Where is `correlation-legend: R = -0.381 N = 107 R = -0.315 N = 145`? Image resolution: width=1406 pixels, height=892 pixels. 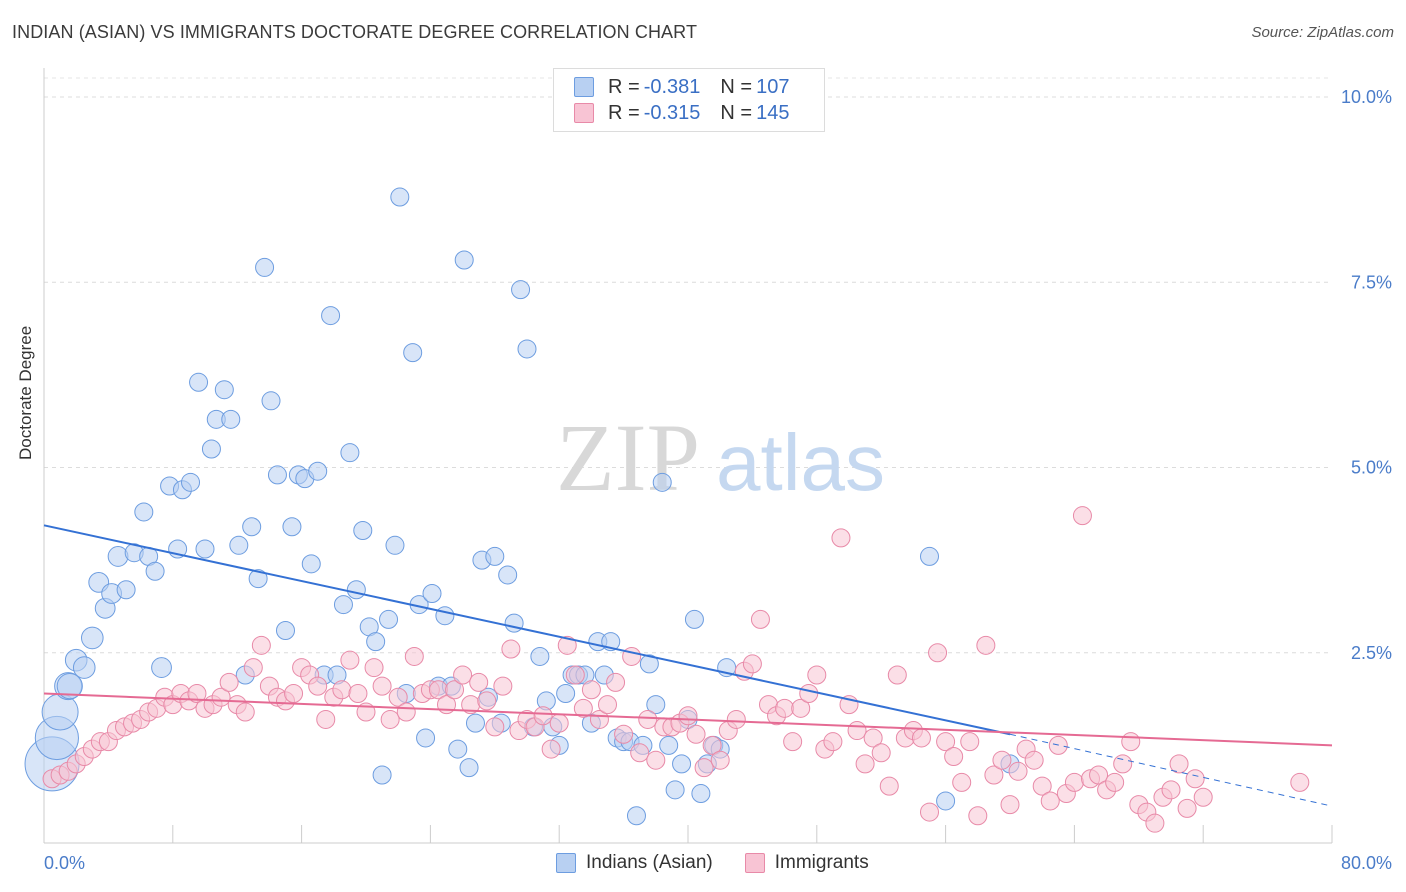
correlation-legend: R = -0.381 N = 107 R = -0.315 N = 145 is located at coordinates (689, 100).